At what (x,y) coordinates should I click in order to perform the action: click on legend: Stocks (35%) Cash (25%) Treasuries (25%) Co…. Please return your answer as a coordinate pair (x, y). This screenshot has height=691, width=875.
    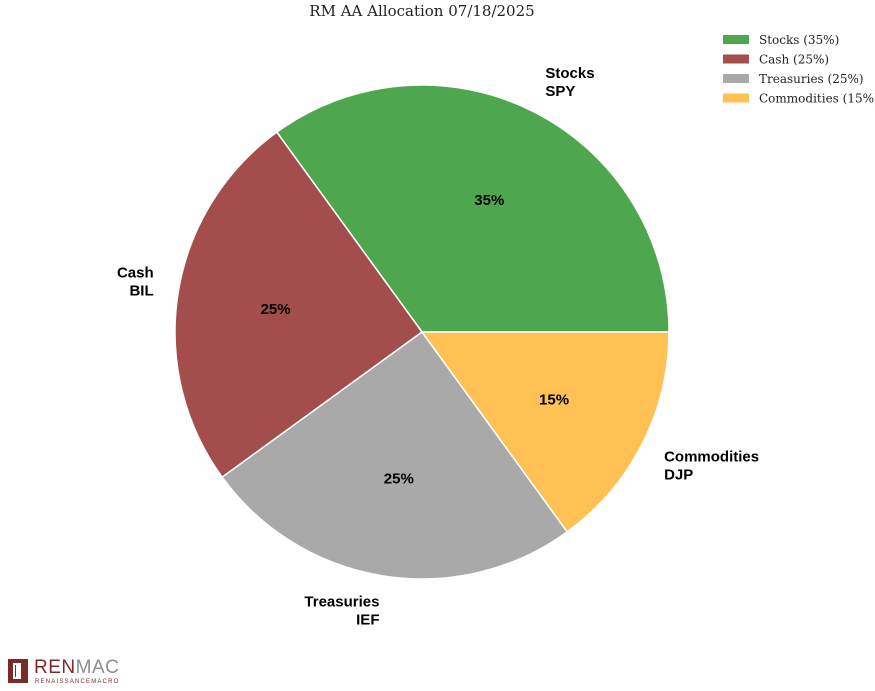
    Looking at the image, I should click on (799, 69).